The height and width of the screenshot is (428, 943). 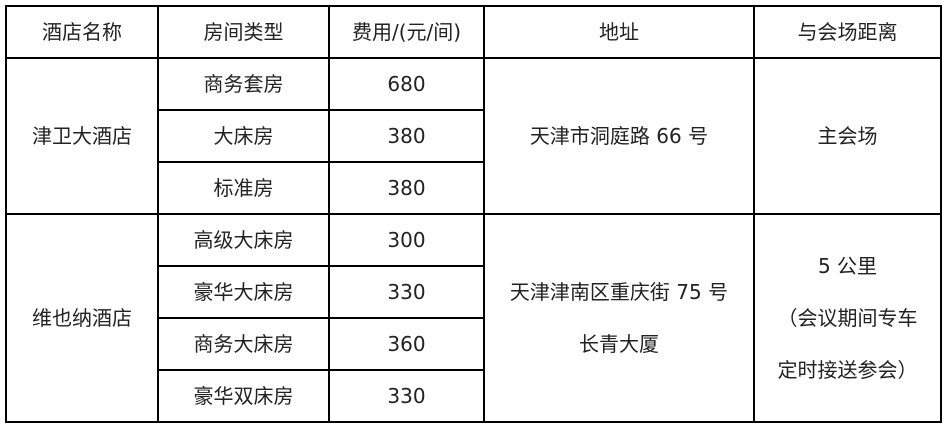 What do you see at coordinates (847, 32) in the screenshot?
I see `header-distance: 与会场距离` at bounding box center [847, 32].